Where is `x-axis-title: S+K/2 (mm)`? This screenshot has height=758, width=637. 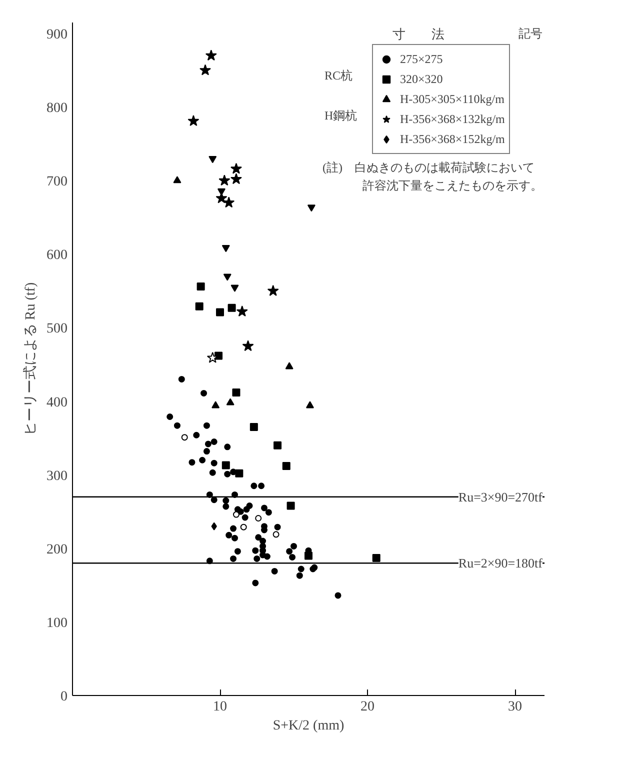 x-axis-title: S+K/2 (mm) is located at coordinates (308, 726).